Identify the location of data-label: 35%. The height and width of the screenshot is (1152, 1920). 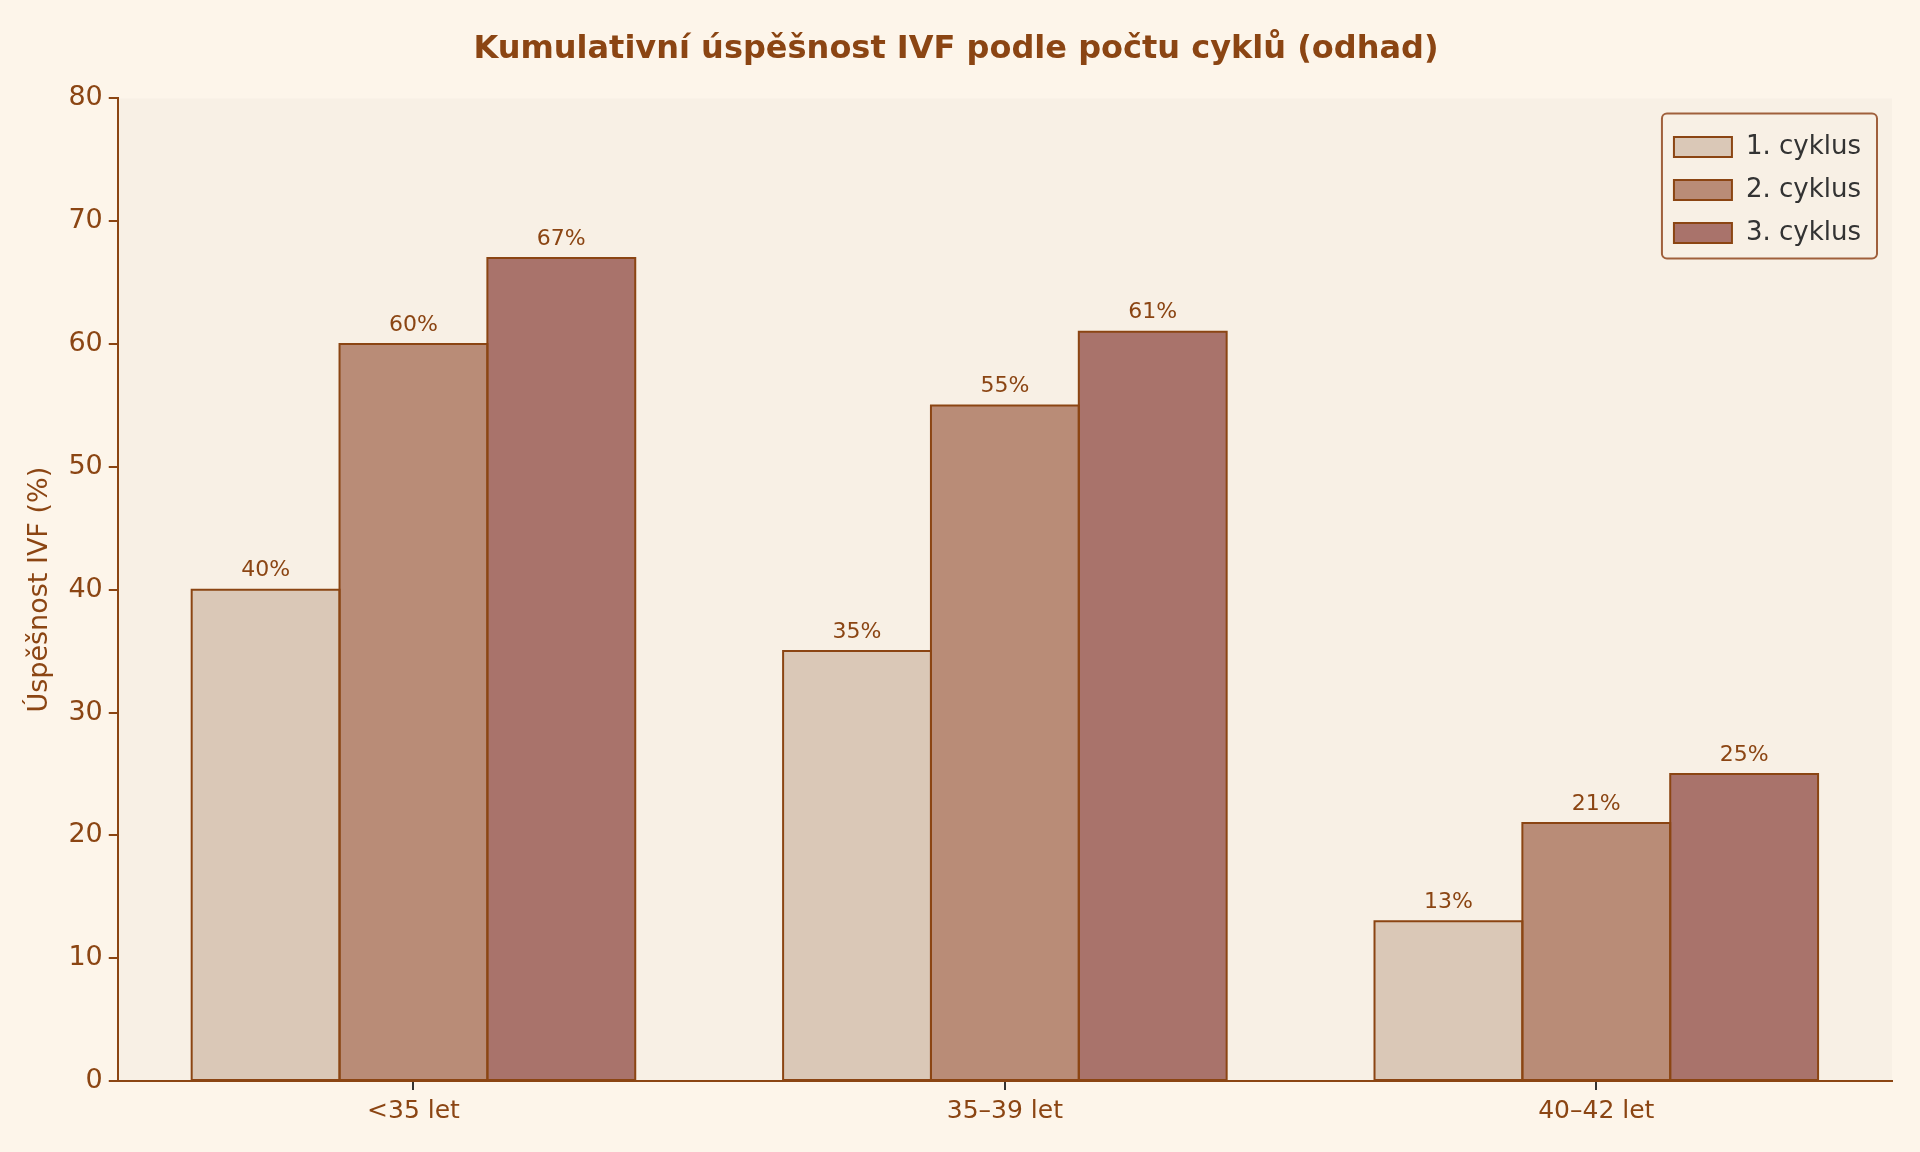
(857, 630).